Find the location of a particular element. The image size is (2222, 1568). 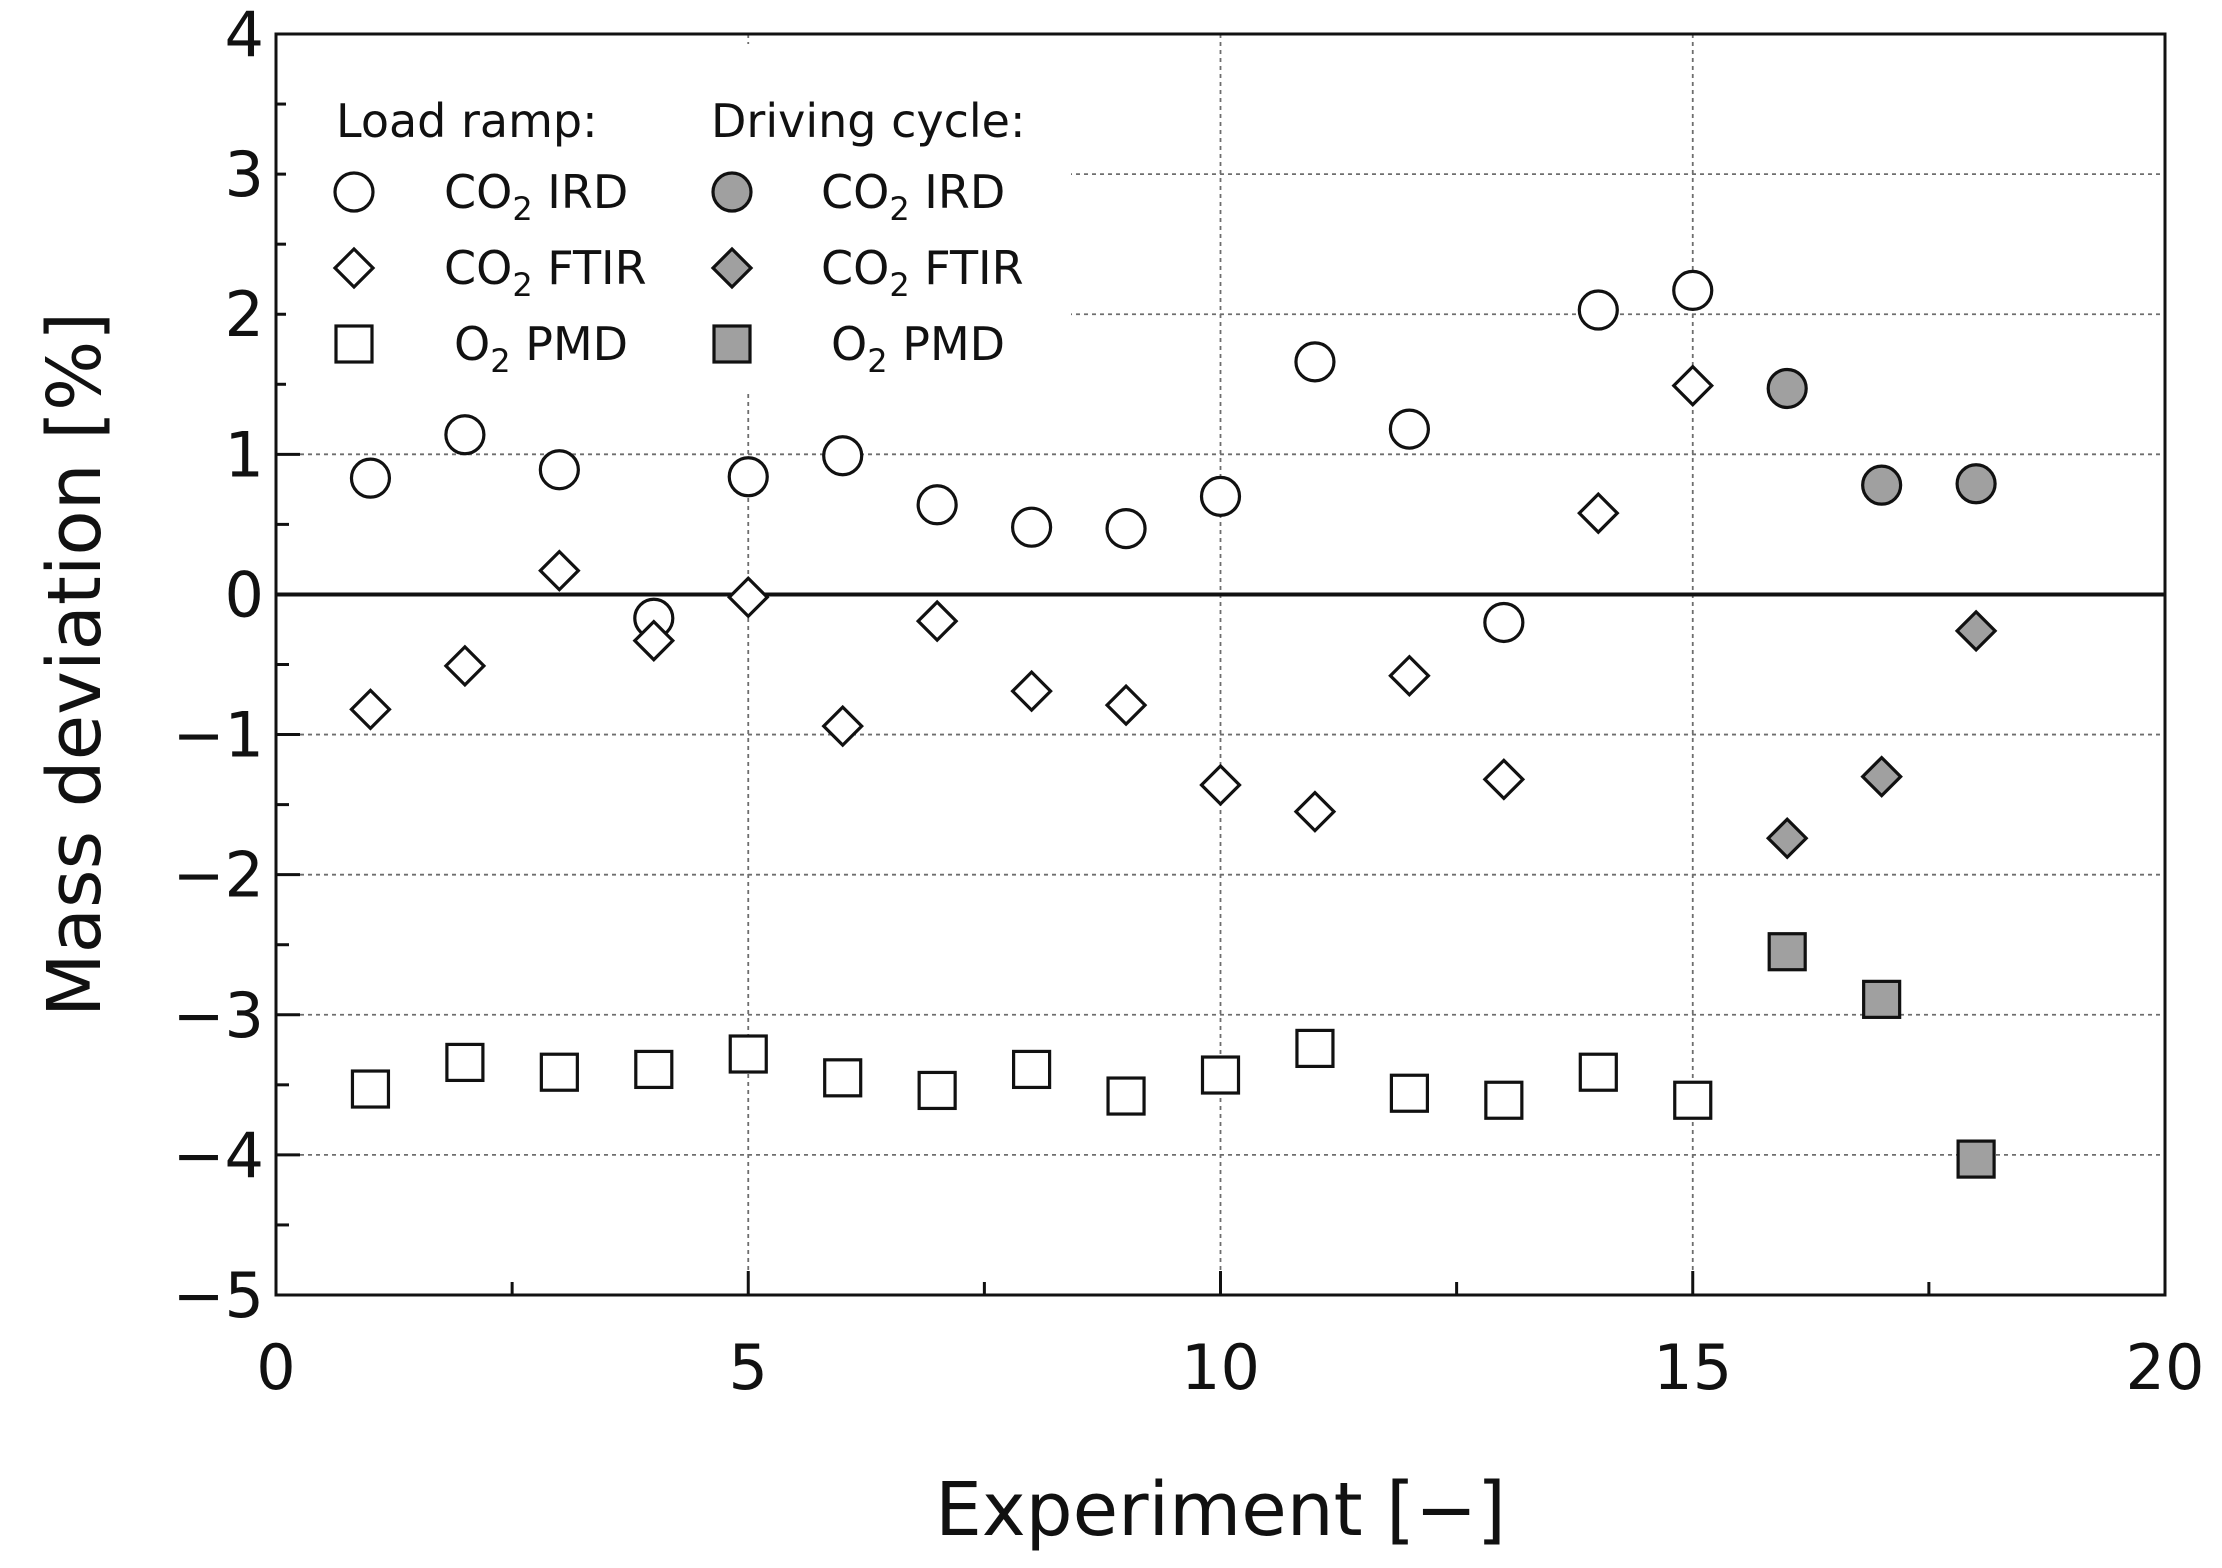

legend-group-title: Driving cycle: is located at coordinates (868, 121).